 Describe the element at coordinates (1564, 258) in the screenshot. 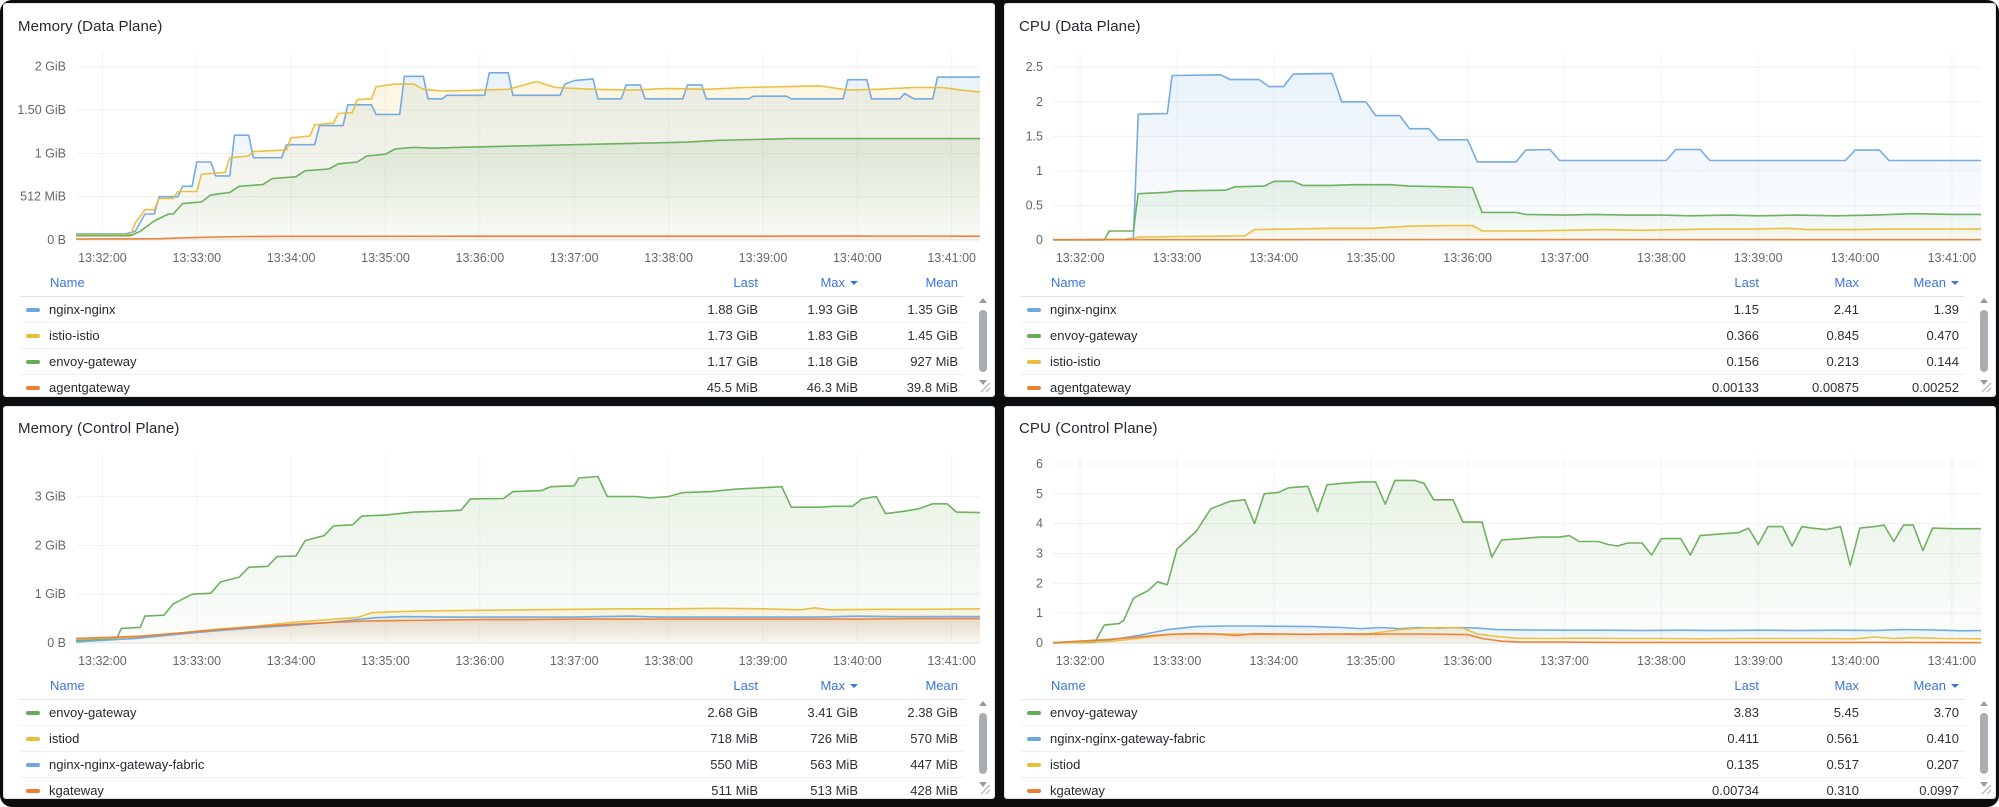

I see `x-axis-tick-label: 13:37:00` at that location.